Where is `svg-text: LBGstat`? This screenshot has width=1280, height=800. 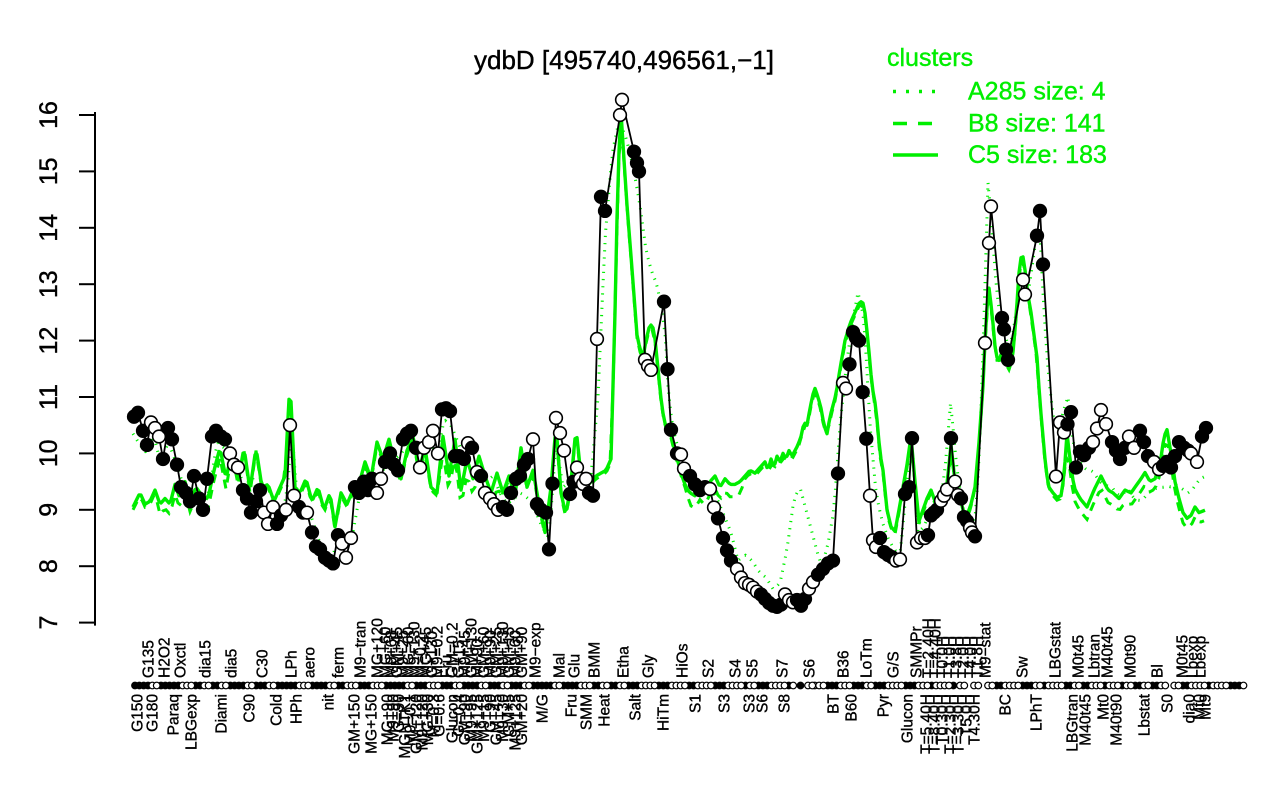
svg-text: LBGstat is located at coordinates (1056, 649).